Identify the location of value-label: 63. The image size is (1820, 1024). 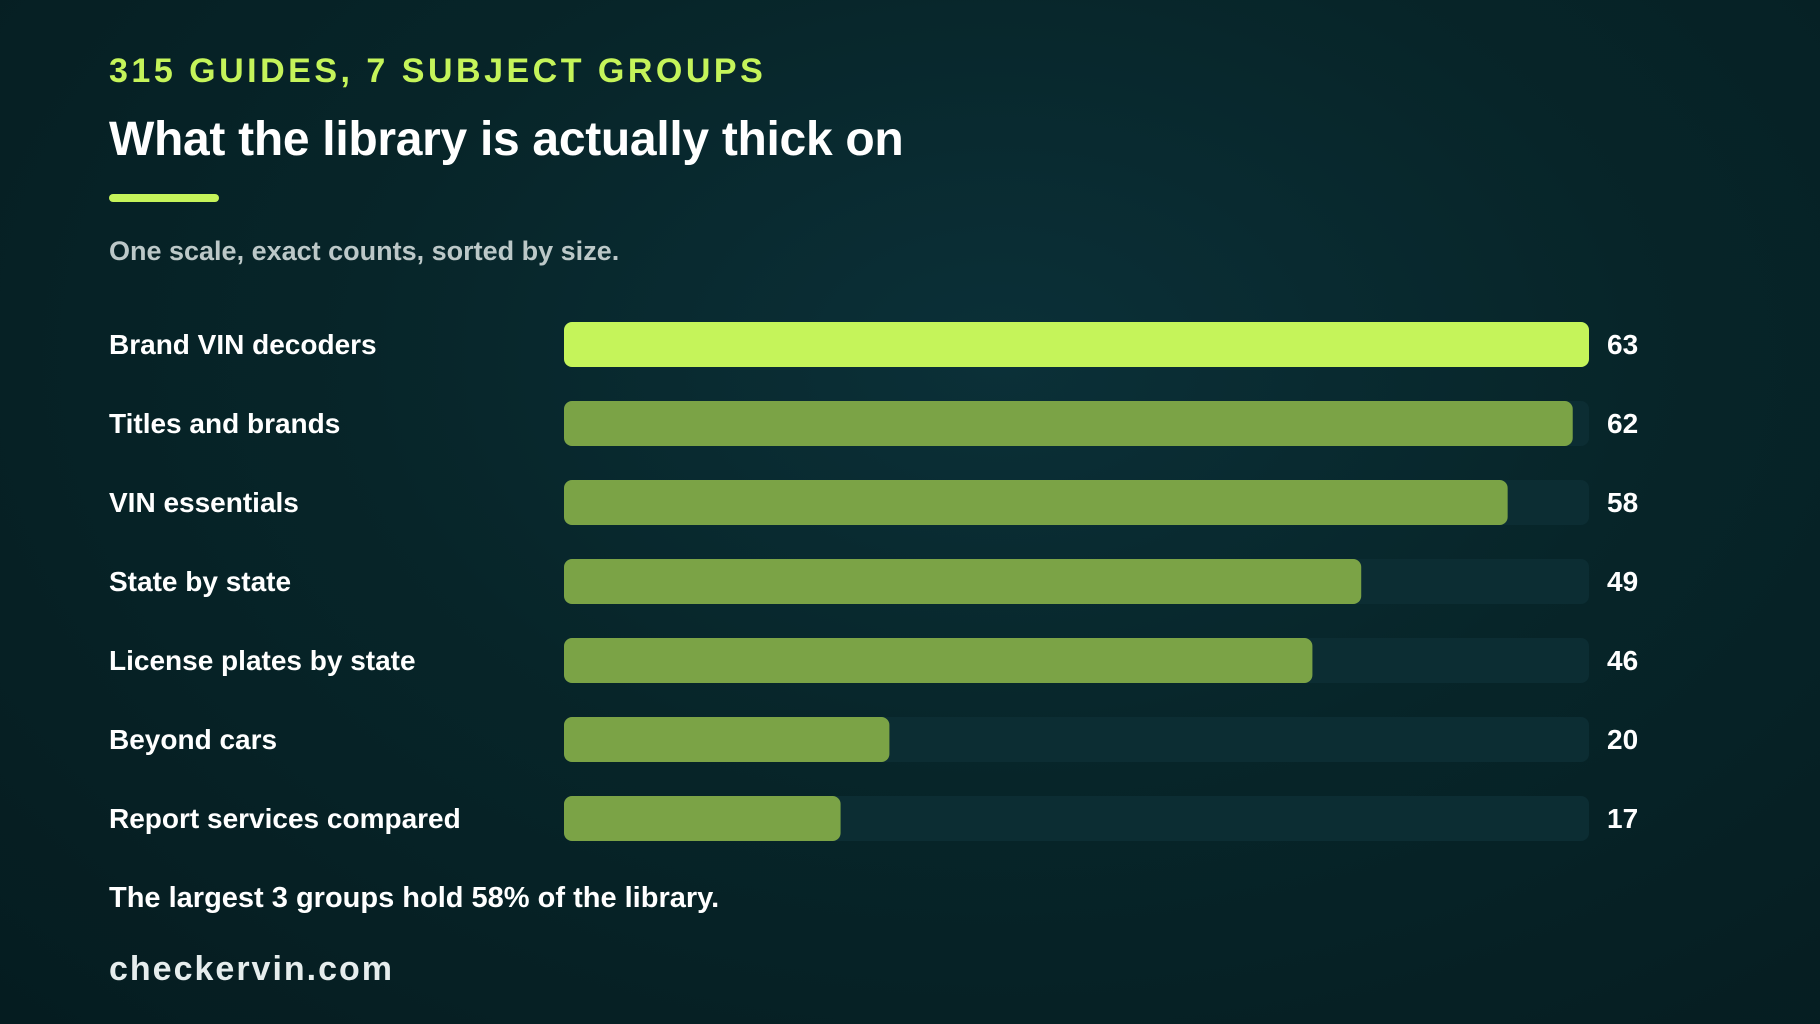
(1622, 344).